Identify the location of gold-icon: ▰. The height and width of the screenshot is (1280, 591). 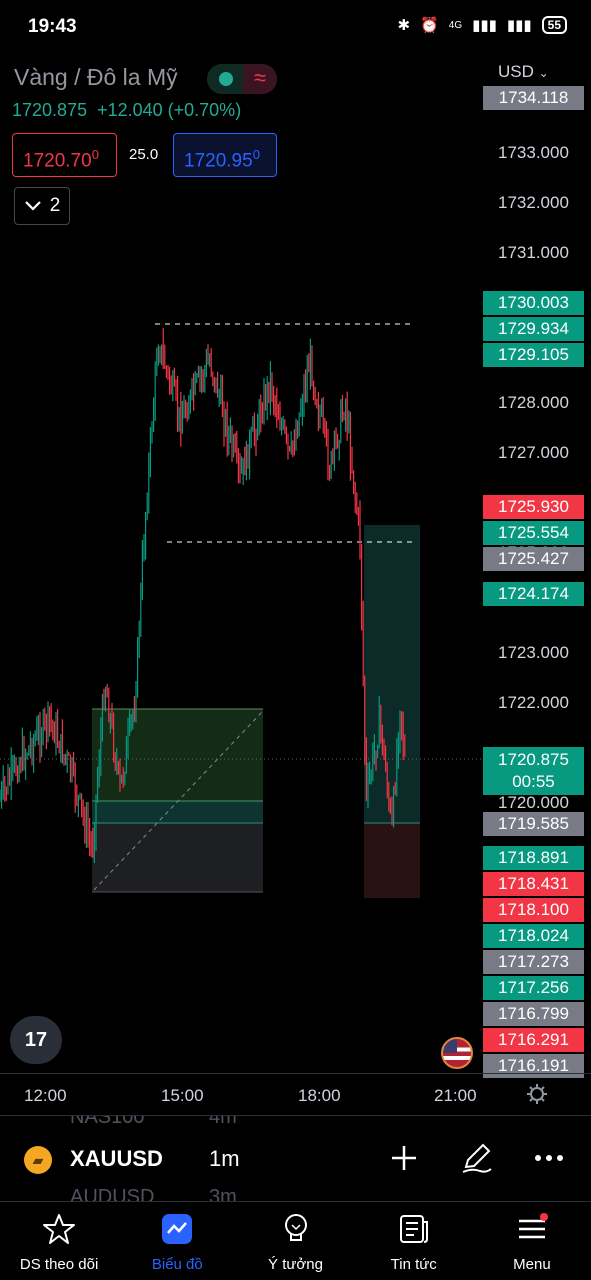
(38, 1160).